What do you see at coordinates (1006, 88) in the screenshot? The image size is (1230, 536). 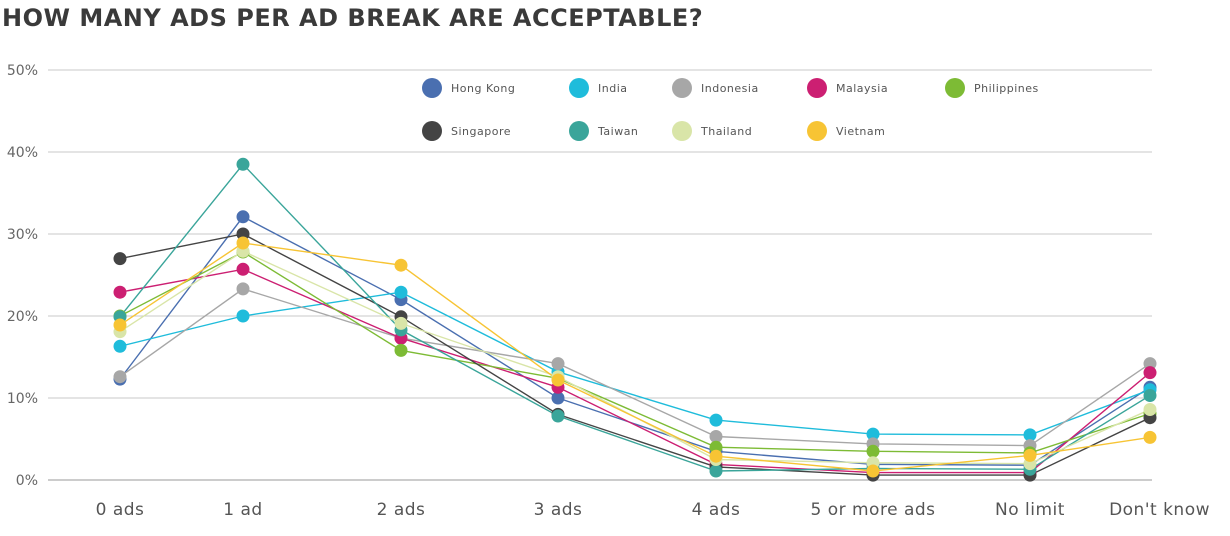 I see `legend-label: Philippines` at bounding box center [1006, 88].